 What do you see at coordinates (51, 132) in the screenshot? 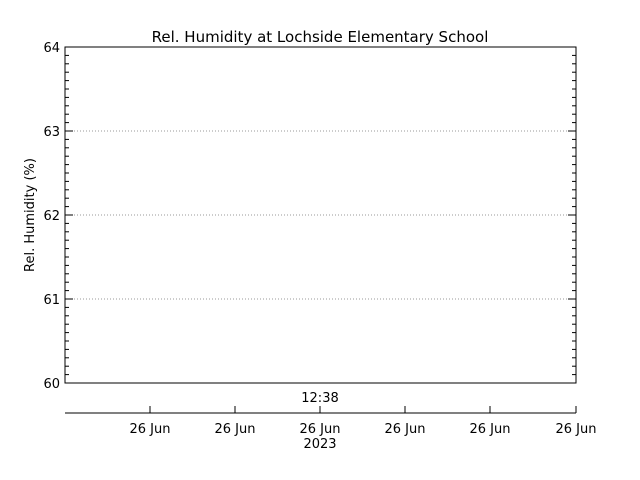
I see `y-tick-label: 63` at bounding box center [51, 132].